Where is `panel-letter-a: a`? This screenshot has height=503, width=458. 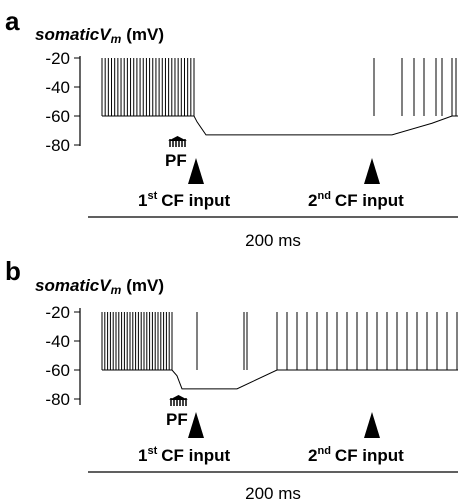 panel-letter-a: a is located at coordinates (12, 21).